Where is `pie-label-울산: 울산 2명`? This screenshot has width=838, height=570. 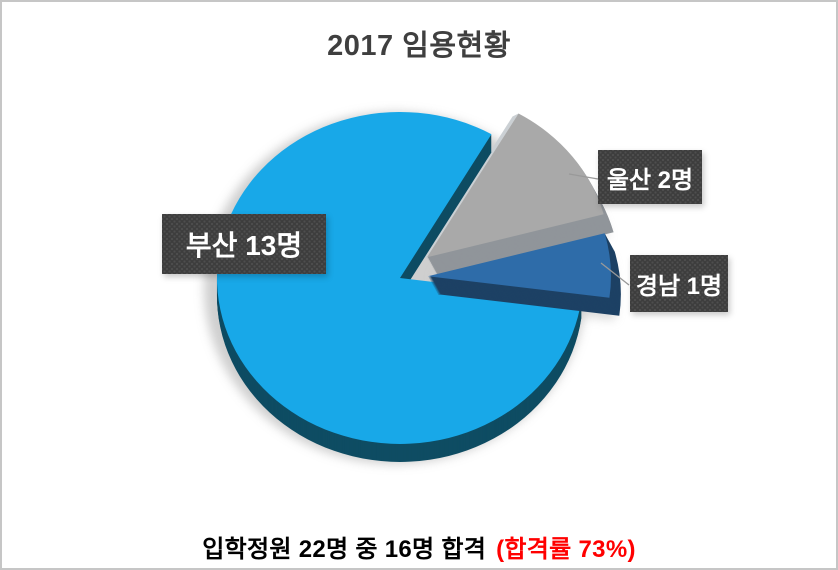 pie-label-울산: 울산 2명 is located at coordinates (650, 177).